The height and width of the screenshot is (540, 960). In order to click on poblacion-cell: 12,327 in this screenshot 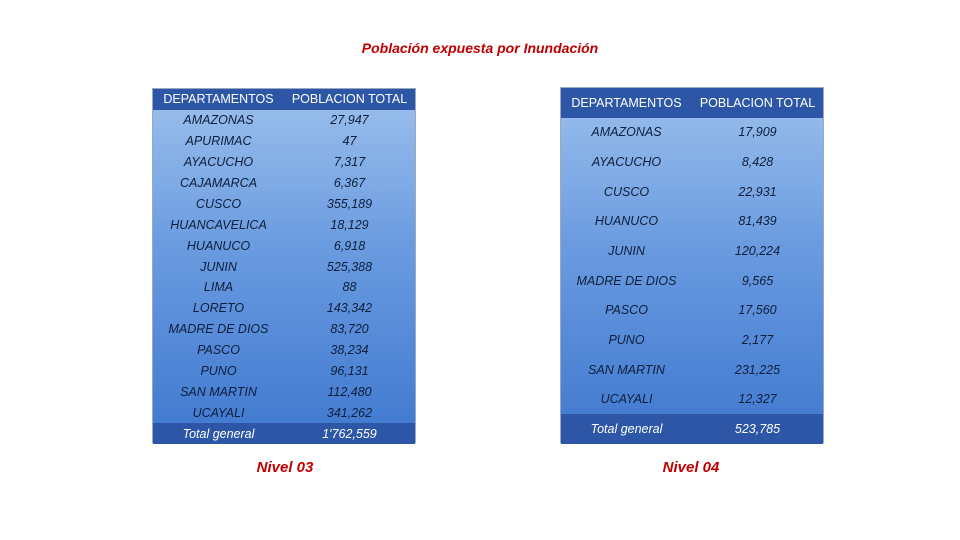, I will do `click(757, 399)`.